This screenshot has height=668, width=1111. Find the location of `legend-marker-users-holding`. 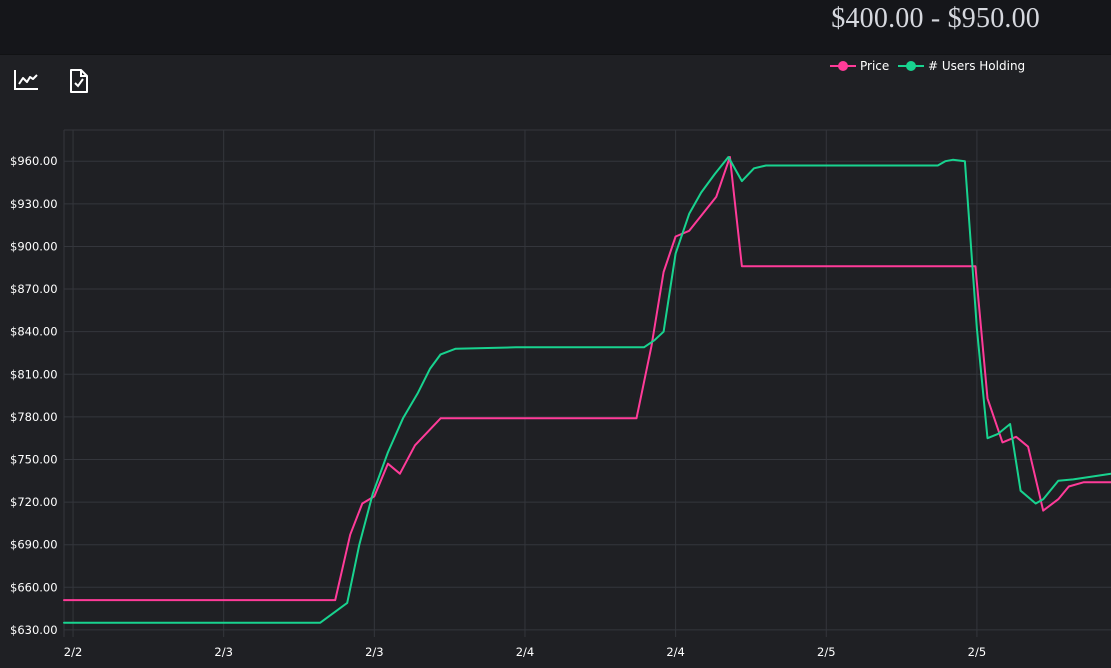

legend-marker-users-holding is located at coordinates (911, 66).